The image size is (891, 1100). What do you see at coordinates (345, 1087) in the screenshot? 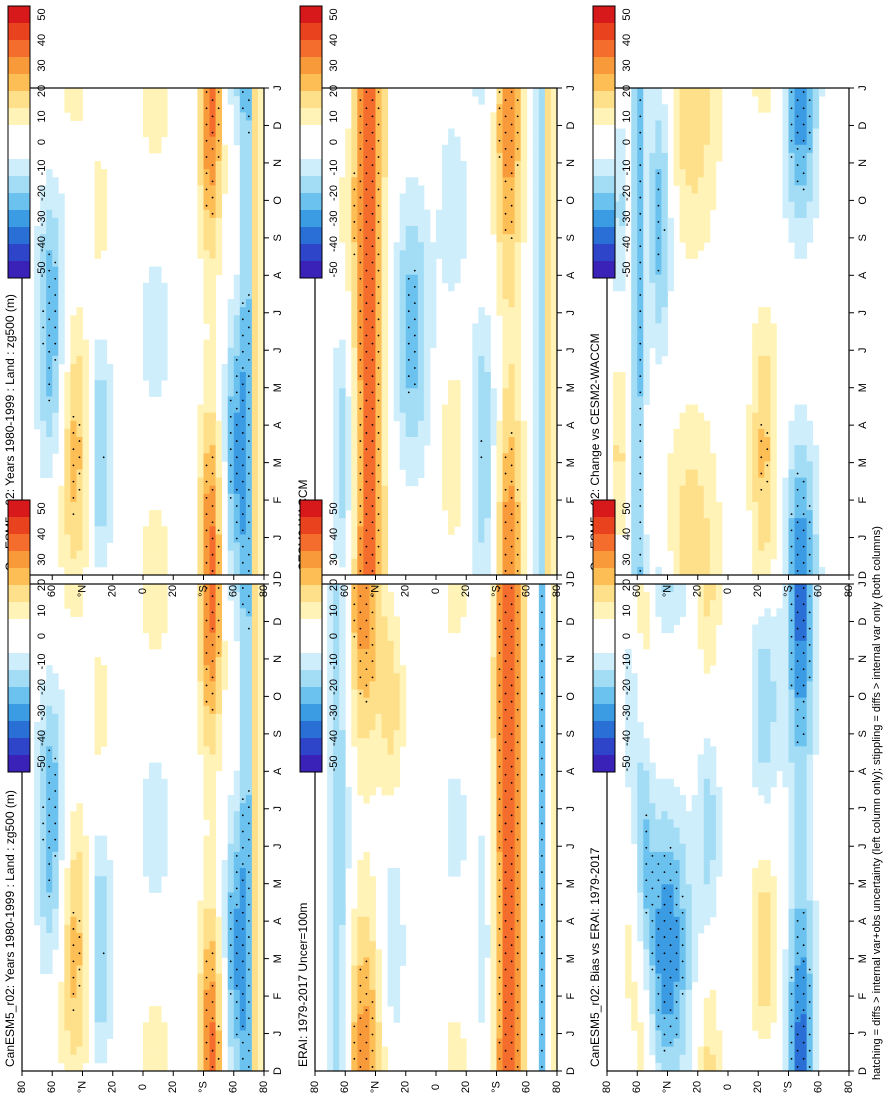
I see `lat-tick-label: 60` at bounding box center [345, 1087].